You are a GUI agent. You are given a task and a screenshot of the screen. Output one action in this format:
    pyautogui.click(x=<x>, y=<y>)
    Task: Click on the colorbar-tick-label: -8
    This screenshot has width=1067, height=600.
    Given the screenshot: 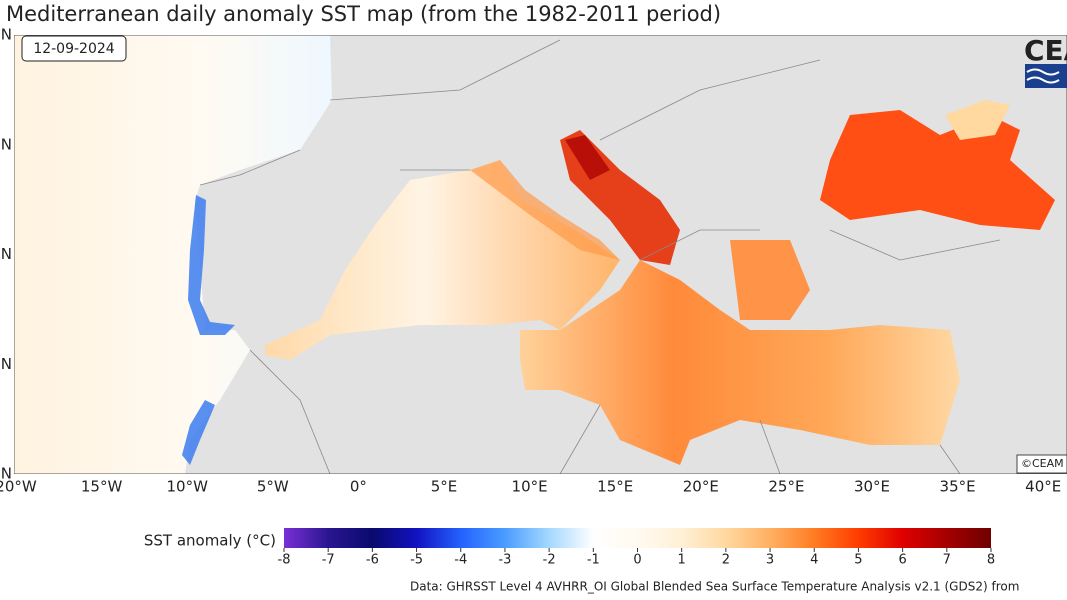 What is the action you would take?
    pyautogui.click(x=284, y=560)
    